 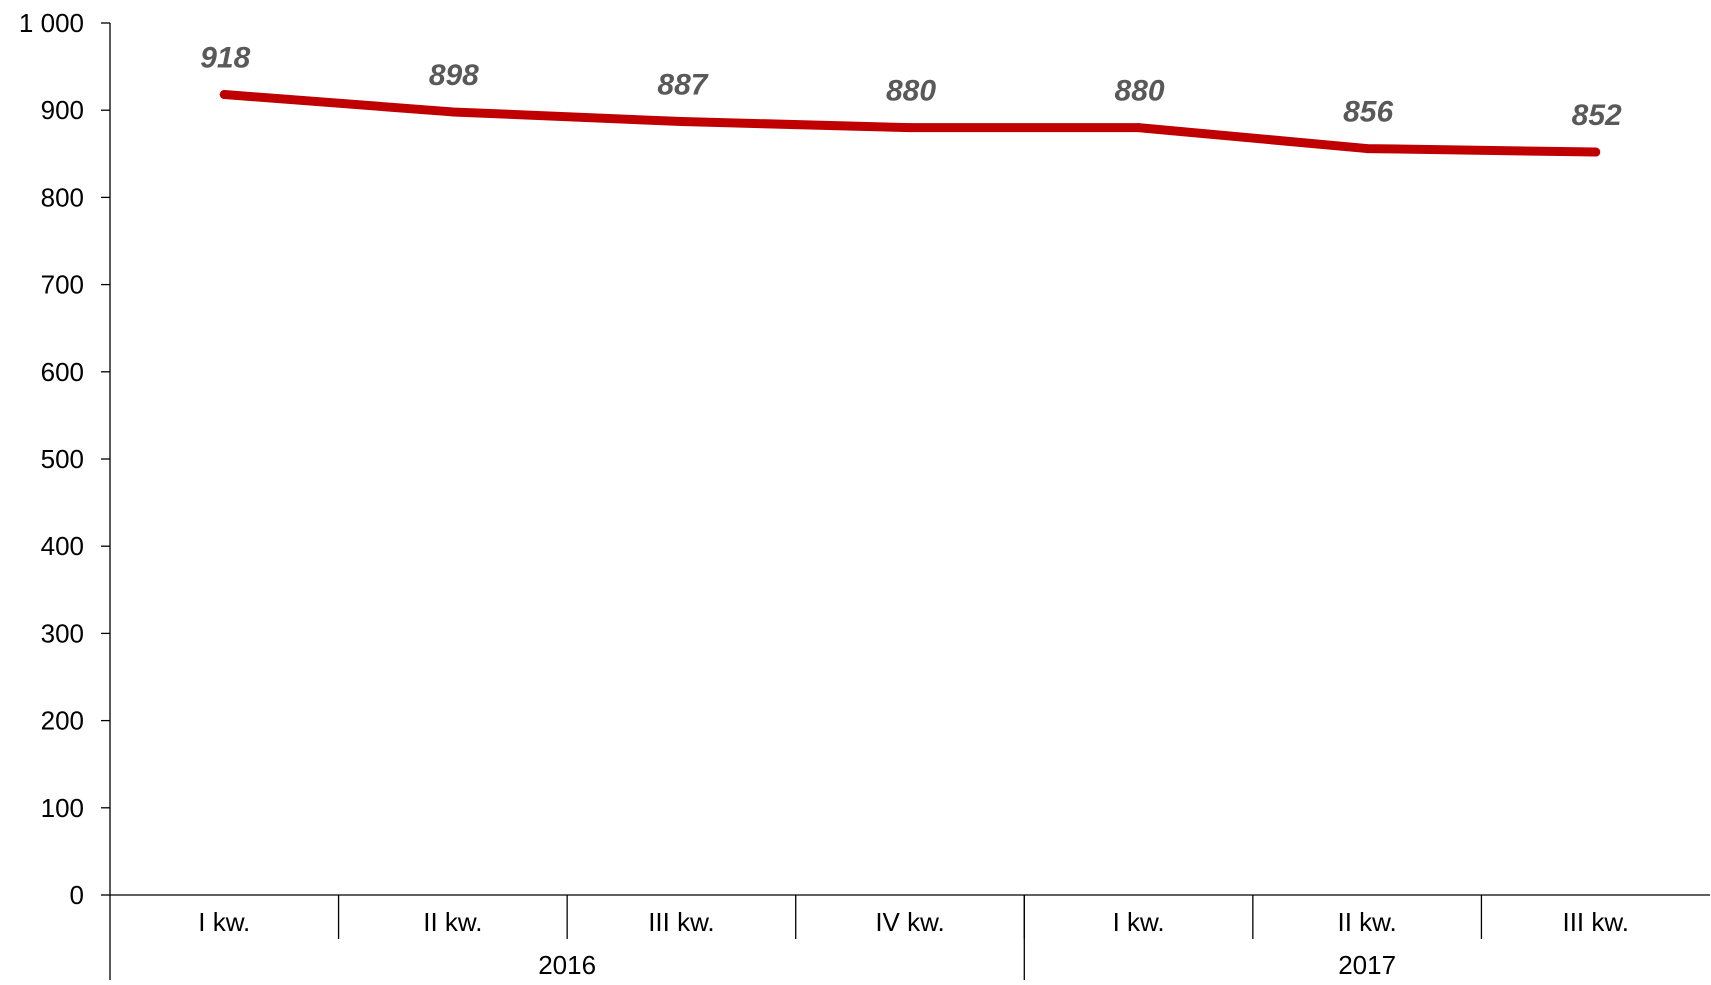 What do you see at coordinates (1367, 965) in the screenshot?
I see `x-group-label: 2017` at bounding box center [1367, 965].